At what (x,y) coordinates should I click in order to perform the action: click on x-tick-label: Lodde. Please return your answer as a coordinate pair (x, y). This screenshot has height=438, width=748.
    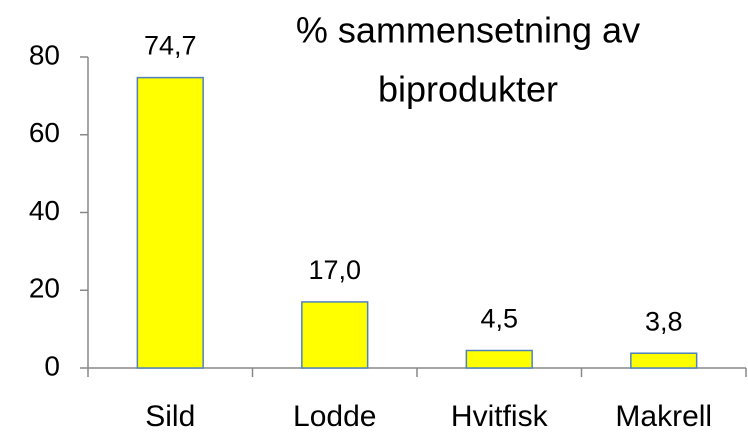
    Looking at the image, I should click on (334, 416).